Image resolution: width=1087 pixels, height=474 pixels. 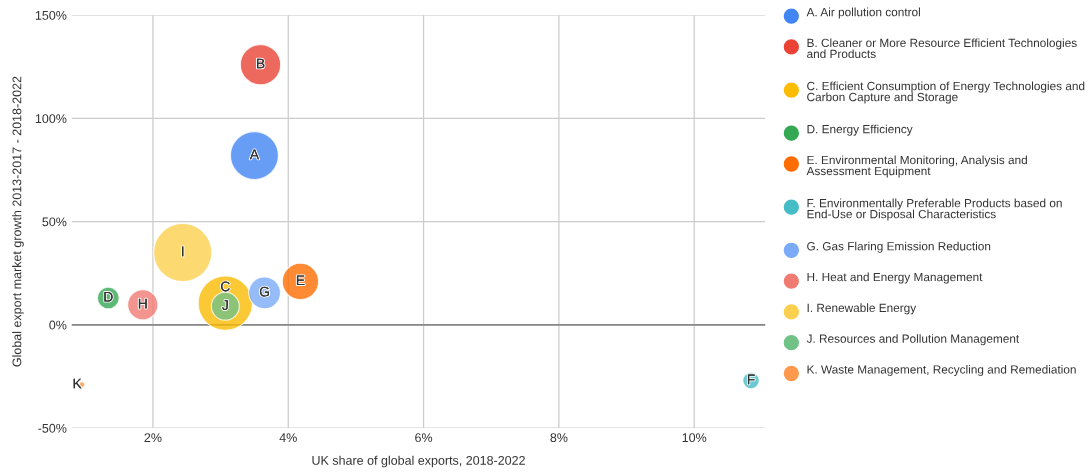 I want to click on y-axis-title: Global export market growth 2013-2017 - 2018-2022, so click(x=18, y=221).